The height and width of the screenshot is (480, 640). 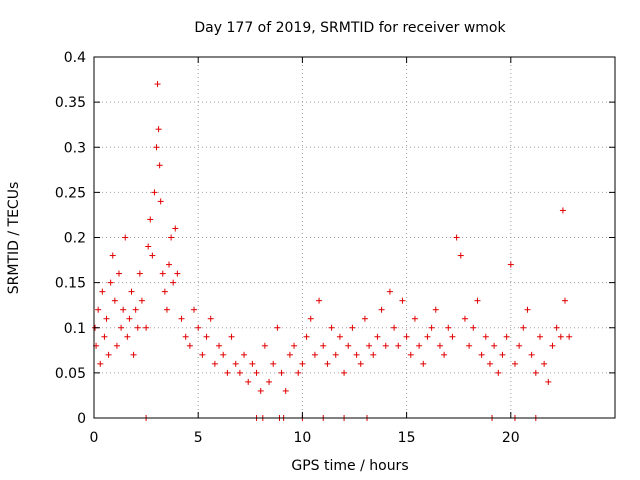 What do you see at coordinates (349, 466) in the screenshot?
I see `x-axis-label: GPS time / hours` at bounding box center [349, 466].